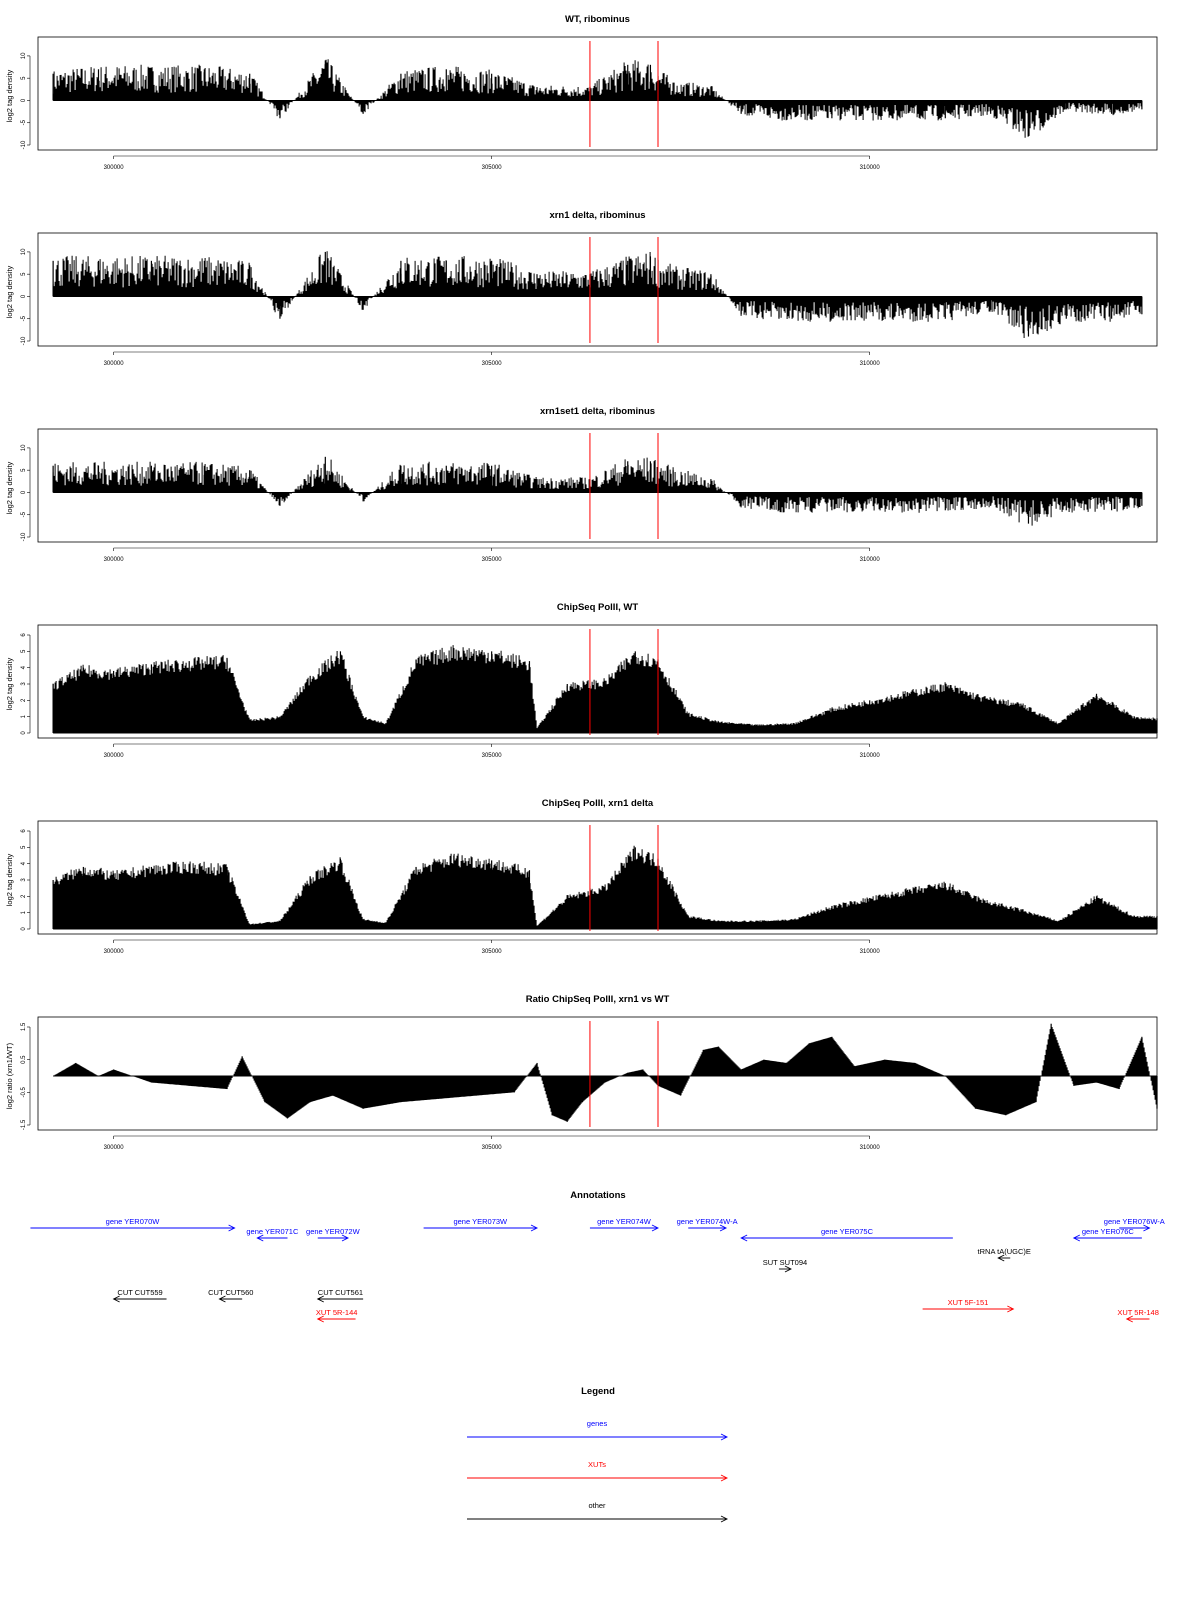 This screenshot has height=1600, width=1200. I want to click on annotation-xut: XUT 5R-148, so click(1138, 1315).